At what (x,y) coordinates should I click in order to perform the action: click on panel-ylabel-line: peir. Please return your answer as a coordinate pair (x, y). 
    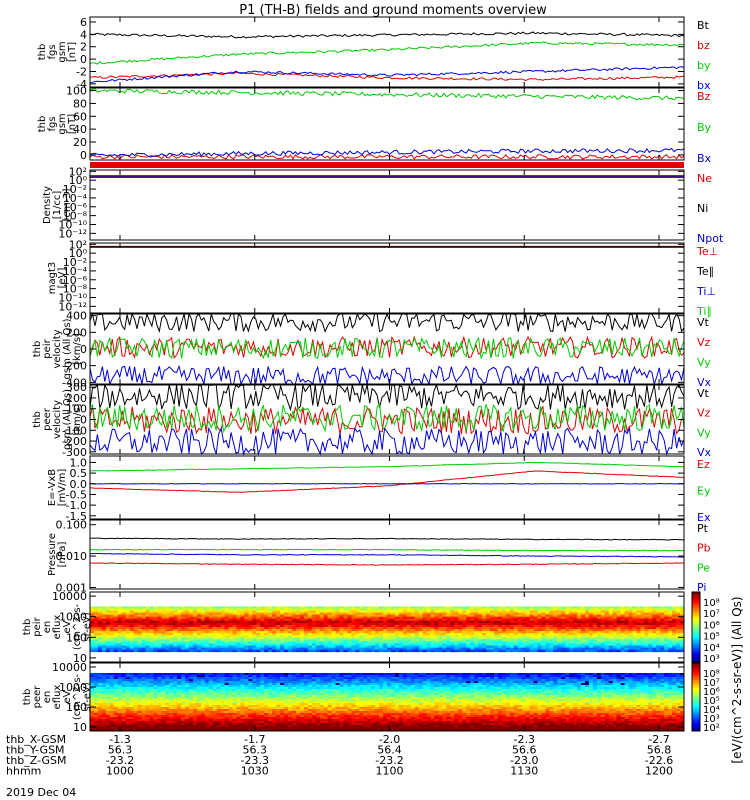
    Looking at the image, I should click on (37, 626).